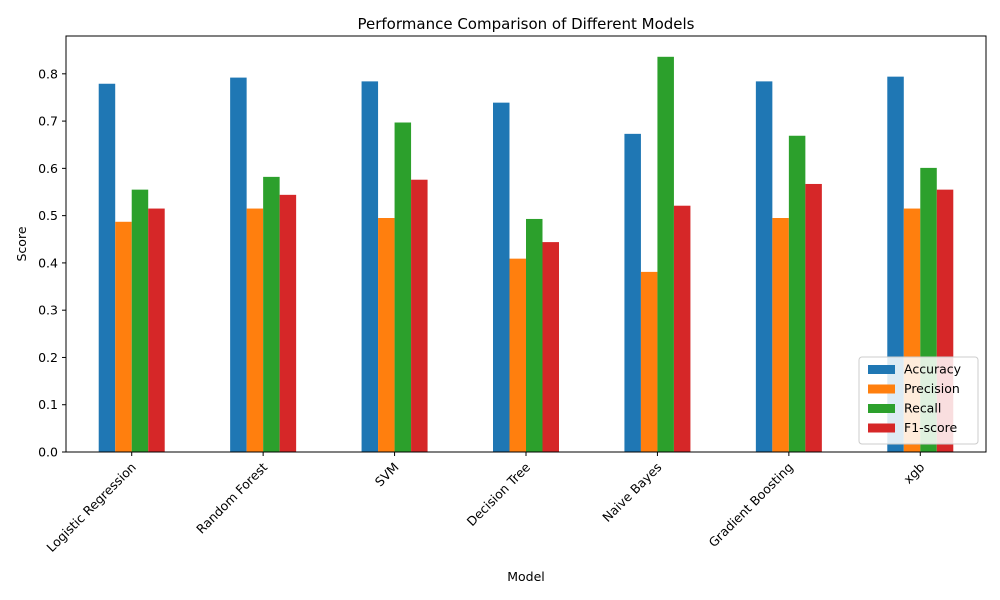 This screenshot has width=1000, height=600. What do you see at coordinates (922, 408) in the screenshot?
I see `legend-label: Recall` at bounding box center [922, 408].